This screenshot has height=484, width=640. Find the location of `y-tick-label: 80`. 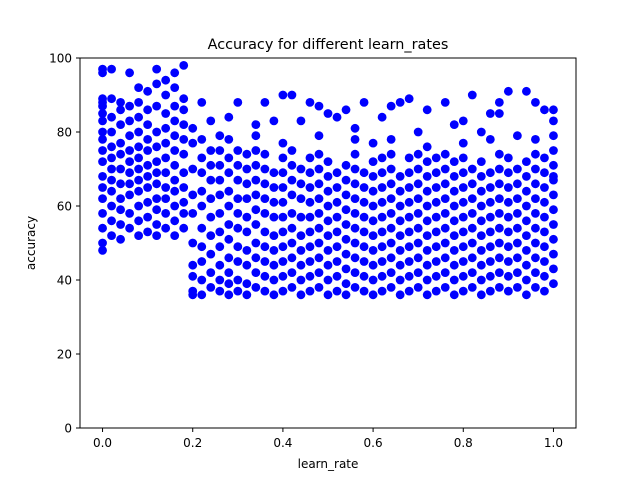

y-tick-label: 80 is located at coordinates (64, 133).